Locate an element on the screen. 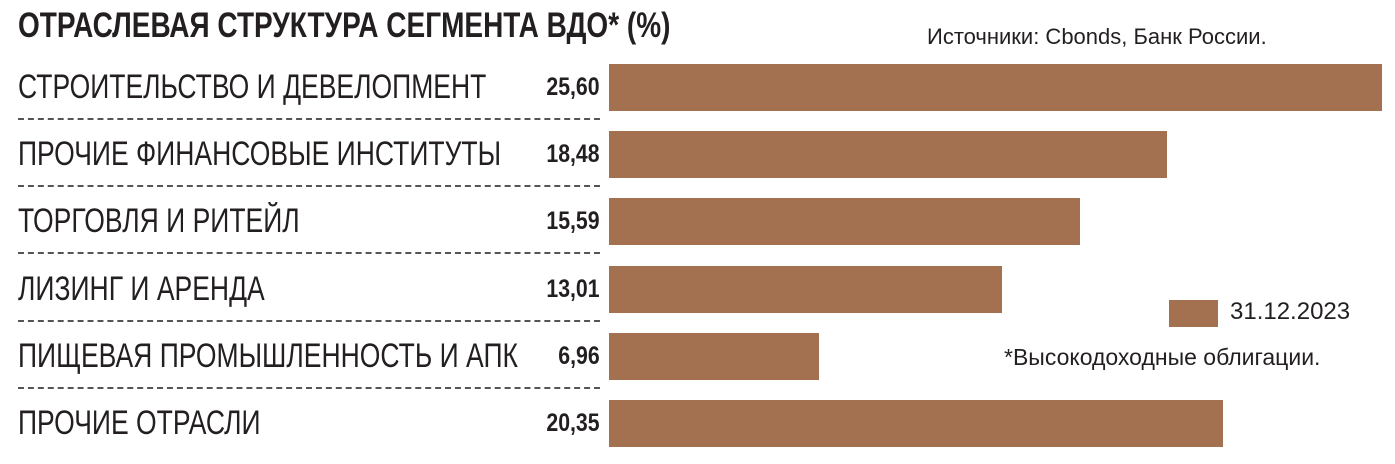  footnote: *Высокодоходные облигации. is located at coordinates (1162, 357).